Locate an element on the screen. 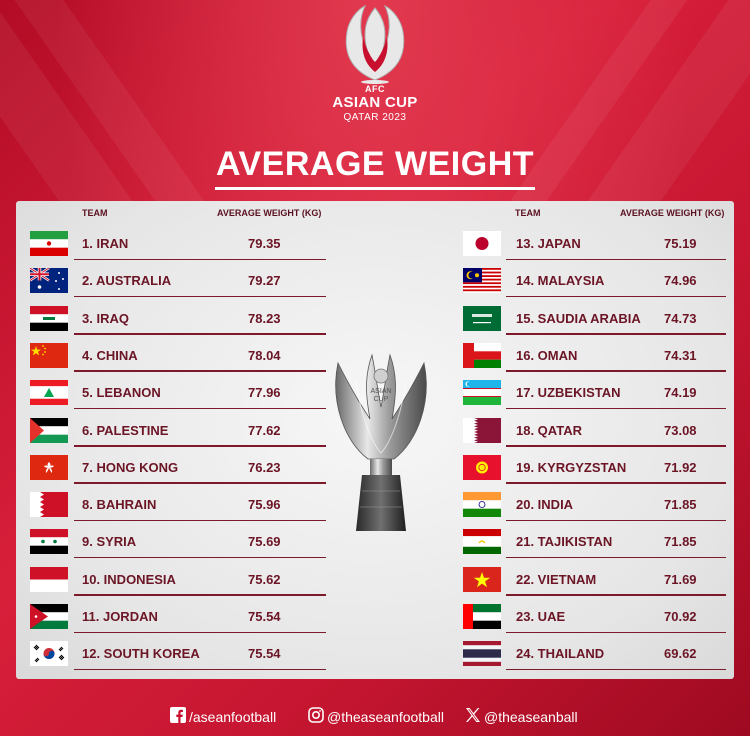 This screenshot has width=750, height=736. asian-cup-trophy-icon: ASIAN CUP is located at coordinates (381, 438).